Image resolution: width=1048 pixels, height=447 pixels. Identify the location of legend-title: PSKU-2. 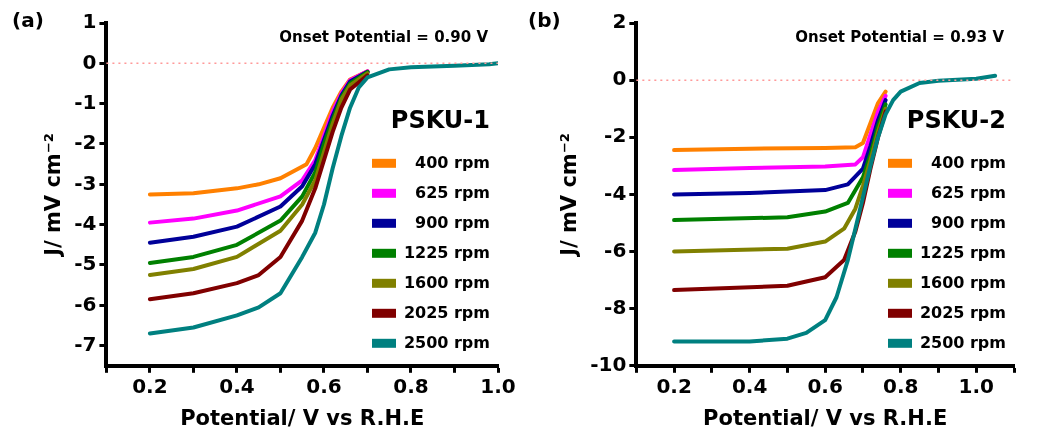
(956, 120).